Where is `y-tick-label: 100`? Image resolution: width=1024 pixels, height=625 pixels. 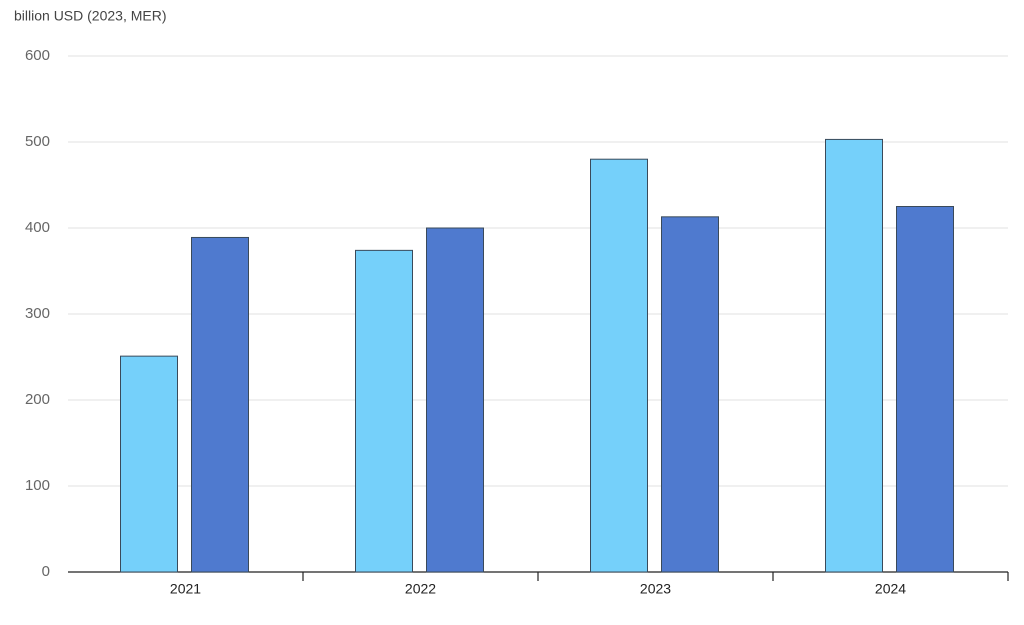 y-tick-label: 100 is located at coordinates (37, 485).